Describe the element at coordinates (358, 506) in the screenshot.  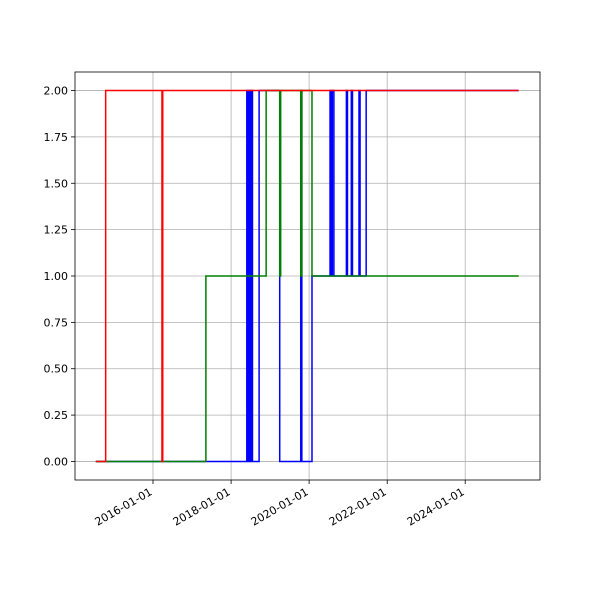
I see `x-tick-label: 2022-01-01` at that location.